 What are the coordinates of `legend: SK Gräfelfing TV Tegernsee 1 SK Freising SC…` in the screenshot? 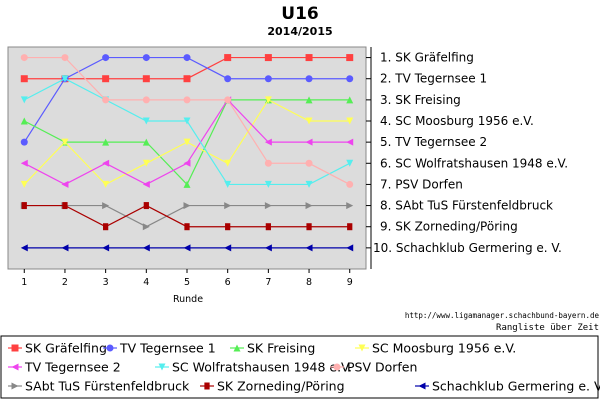 It's located at (304, 367).